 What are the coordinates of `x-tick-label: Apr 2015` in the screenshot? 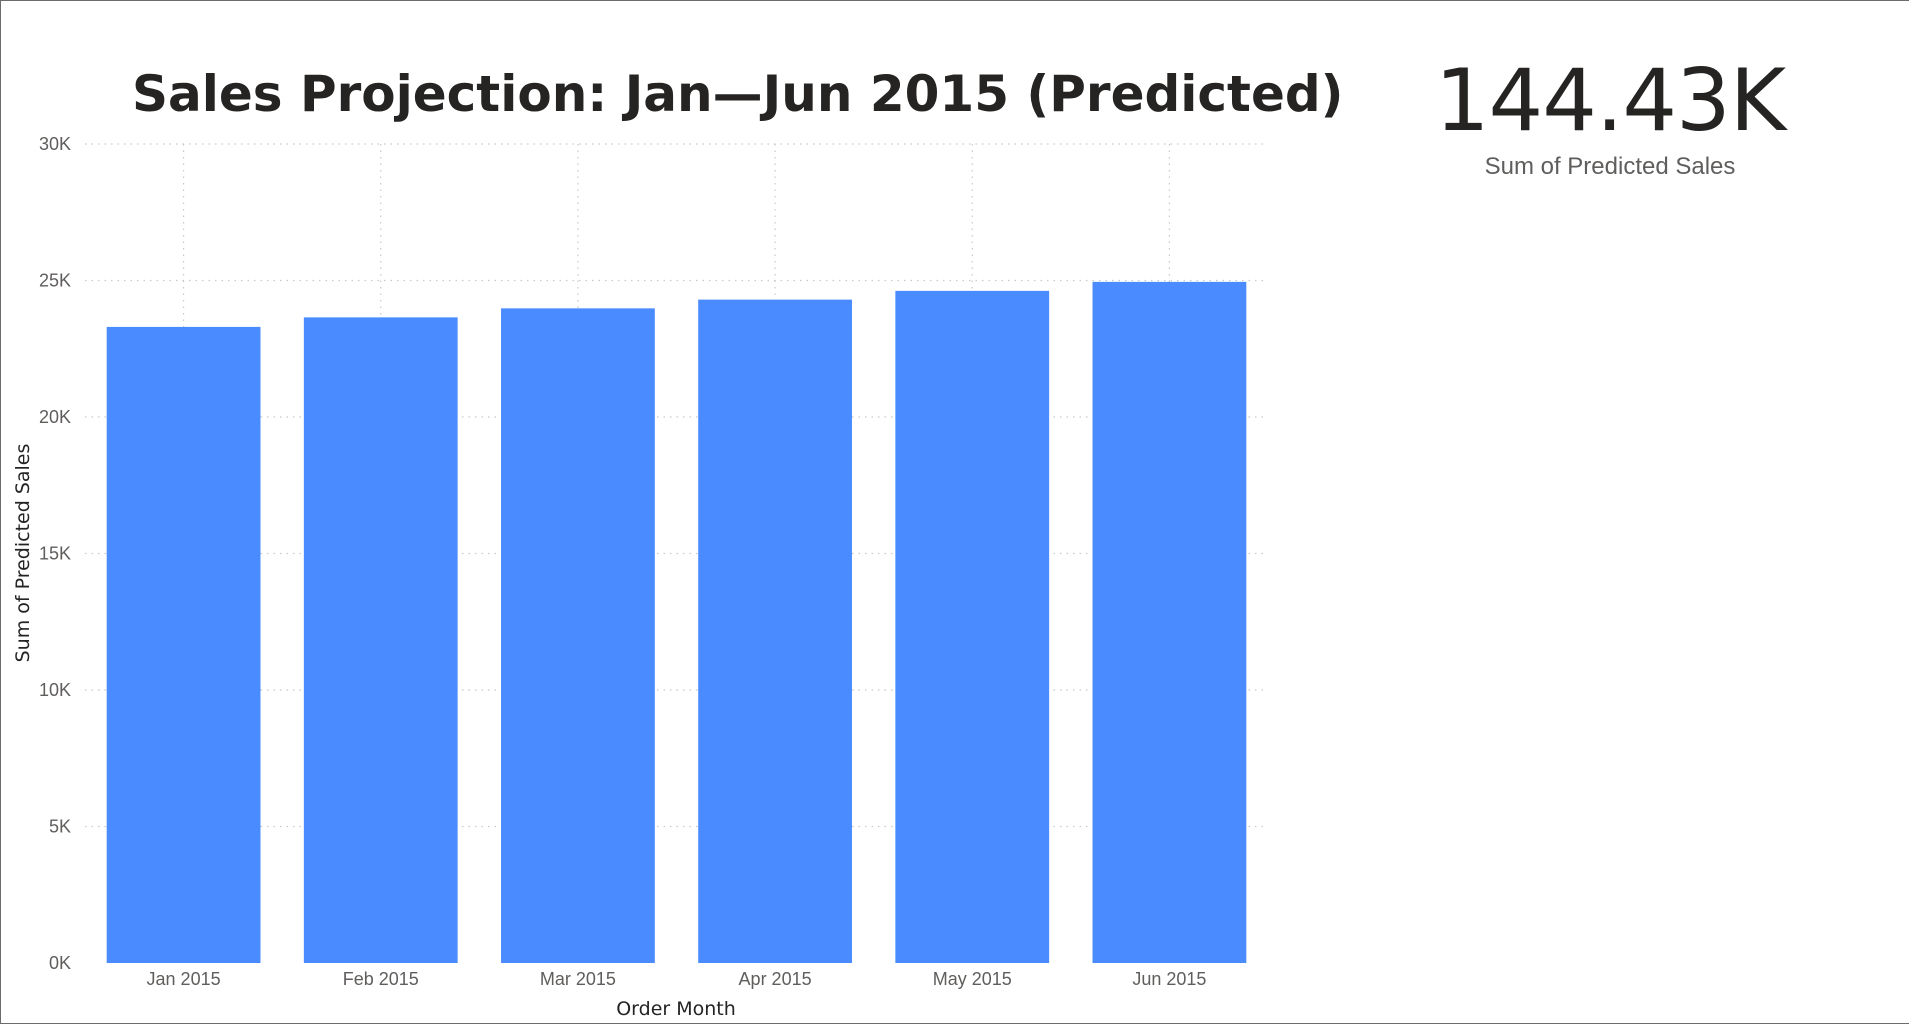 It's located at (775, 979).